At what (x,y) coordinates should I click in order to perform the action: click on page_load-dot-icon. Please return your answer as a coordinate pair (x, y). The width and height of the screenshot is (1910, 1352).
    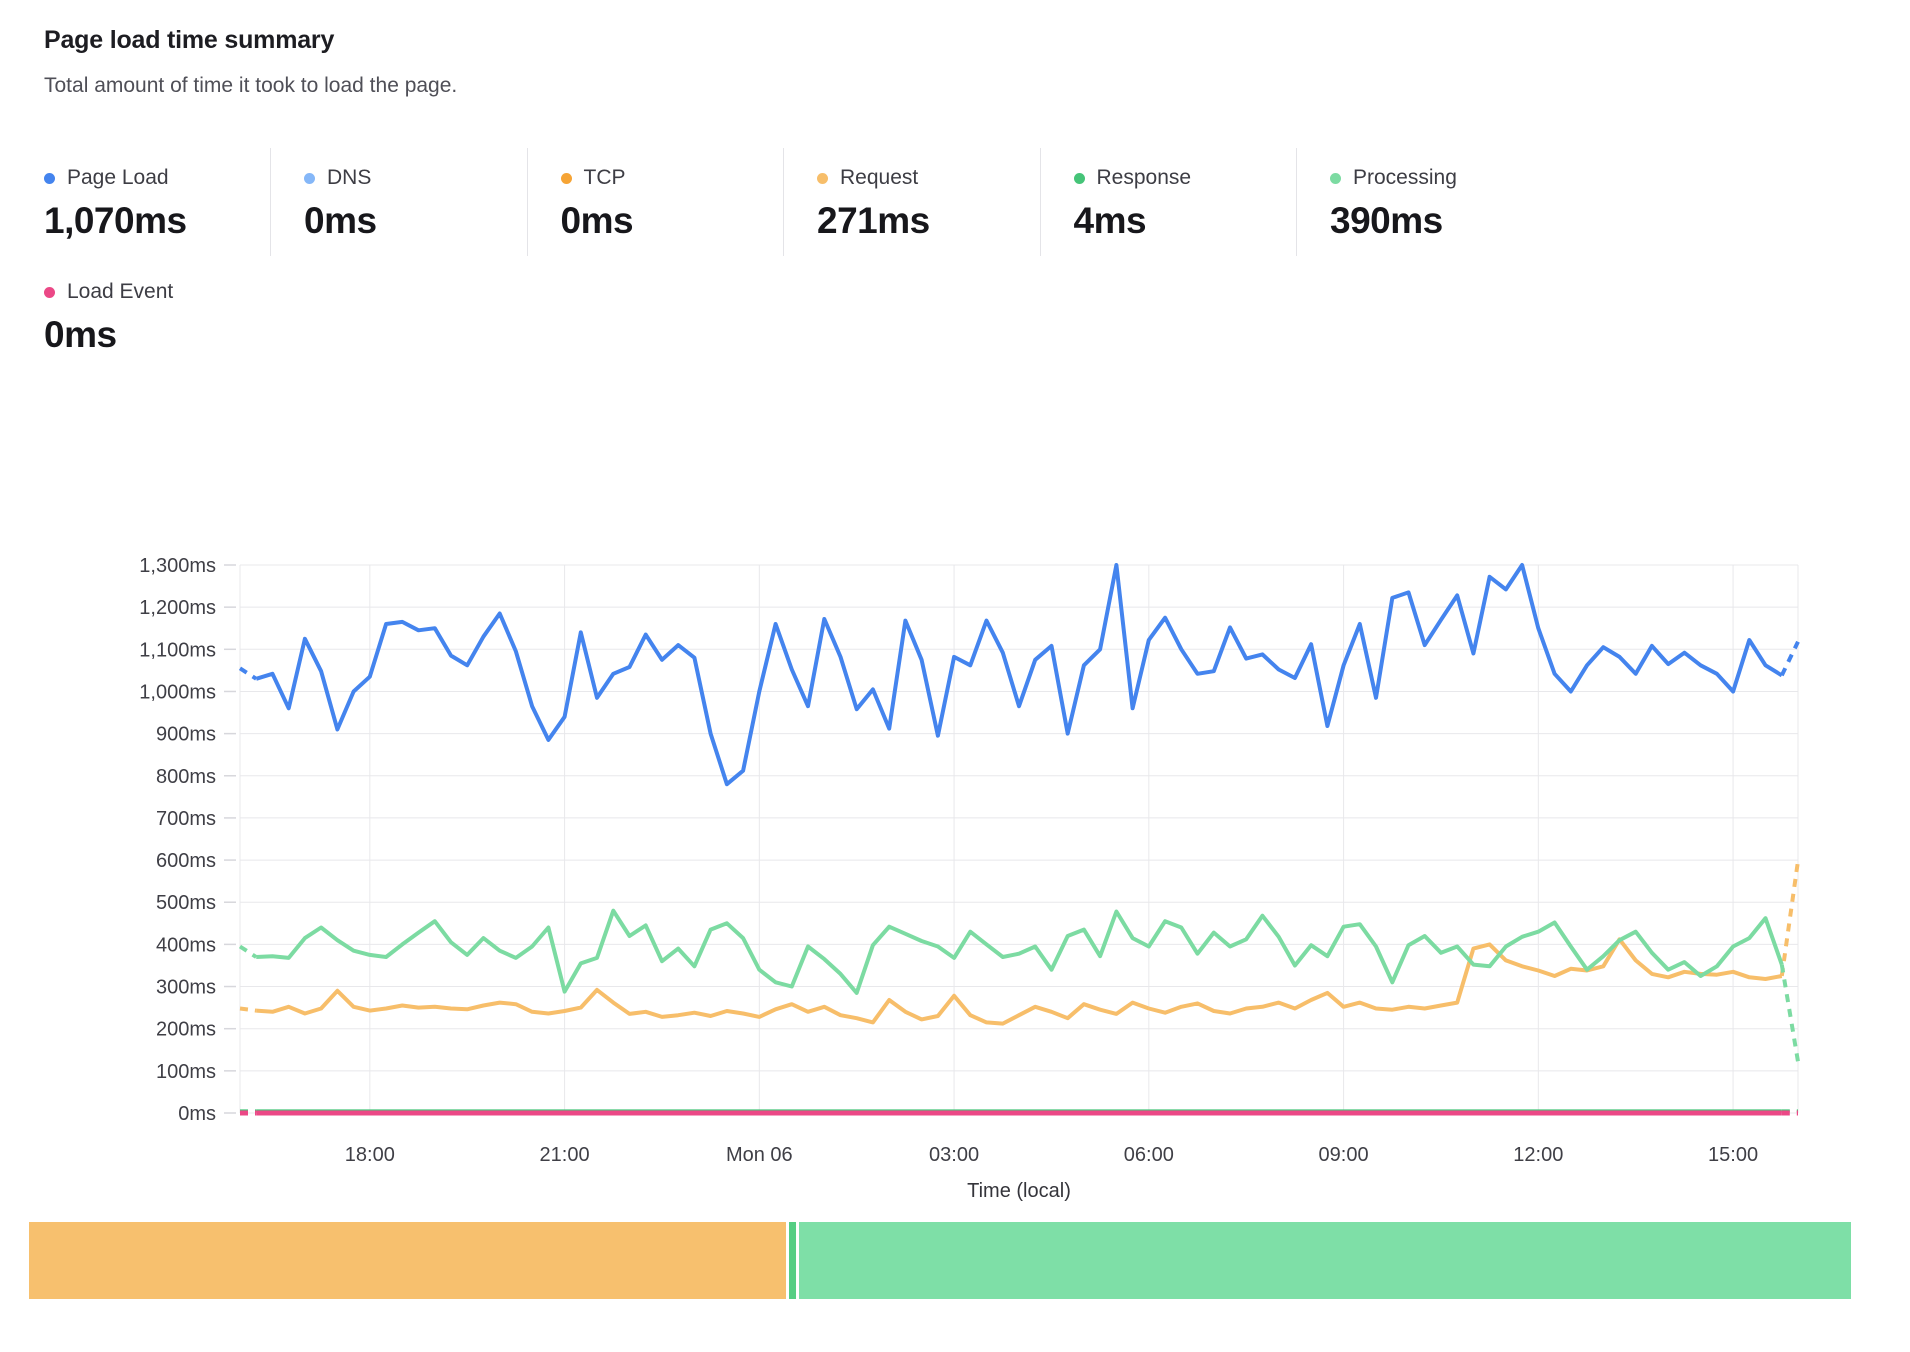
    Looking at the image, I should click on (49, 178).